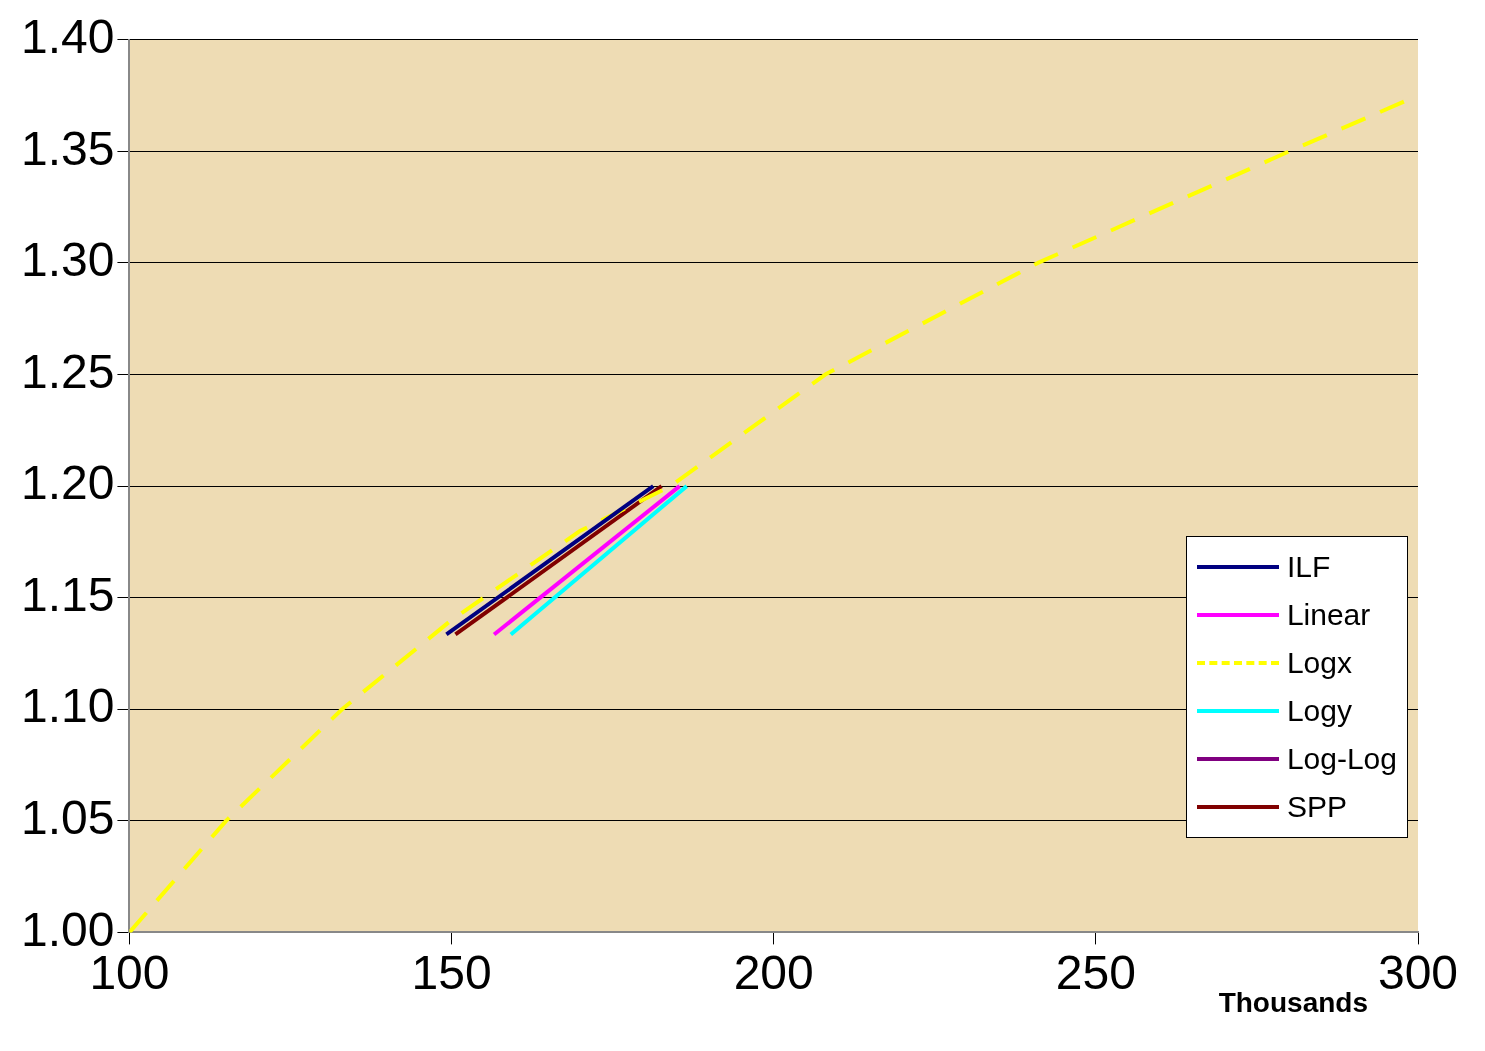 The image size is (1485, 1051). Describe the element at coordinates (68, 706) in the screenshot. I see `y-tick-label: 1.10` at that location.